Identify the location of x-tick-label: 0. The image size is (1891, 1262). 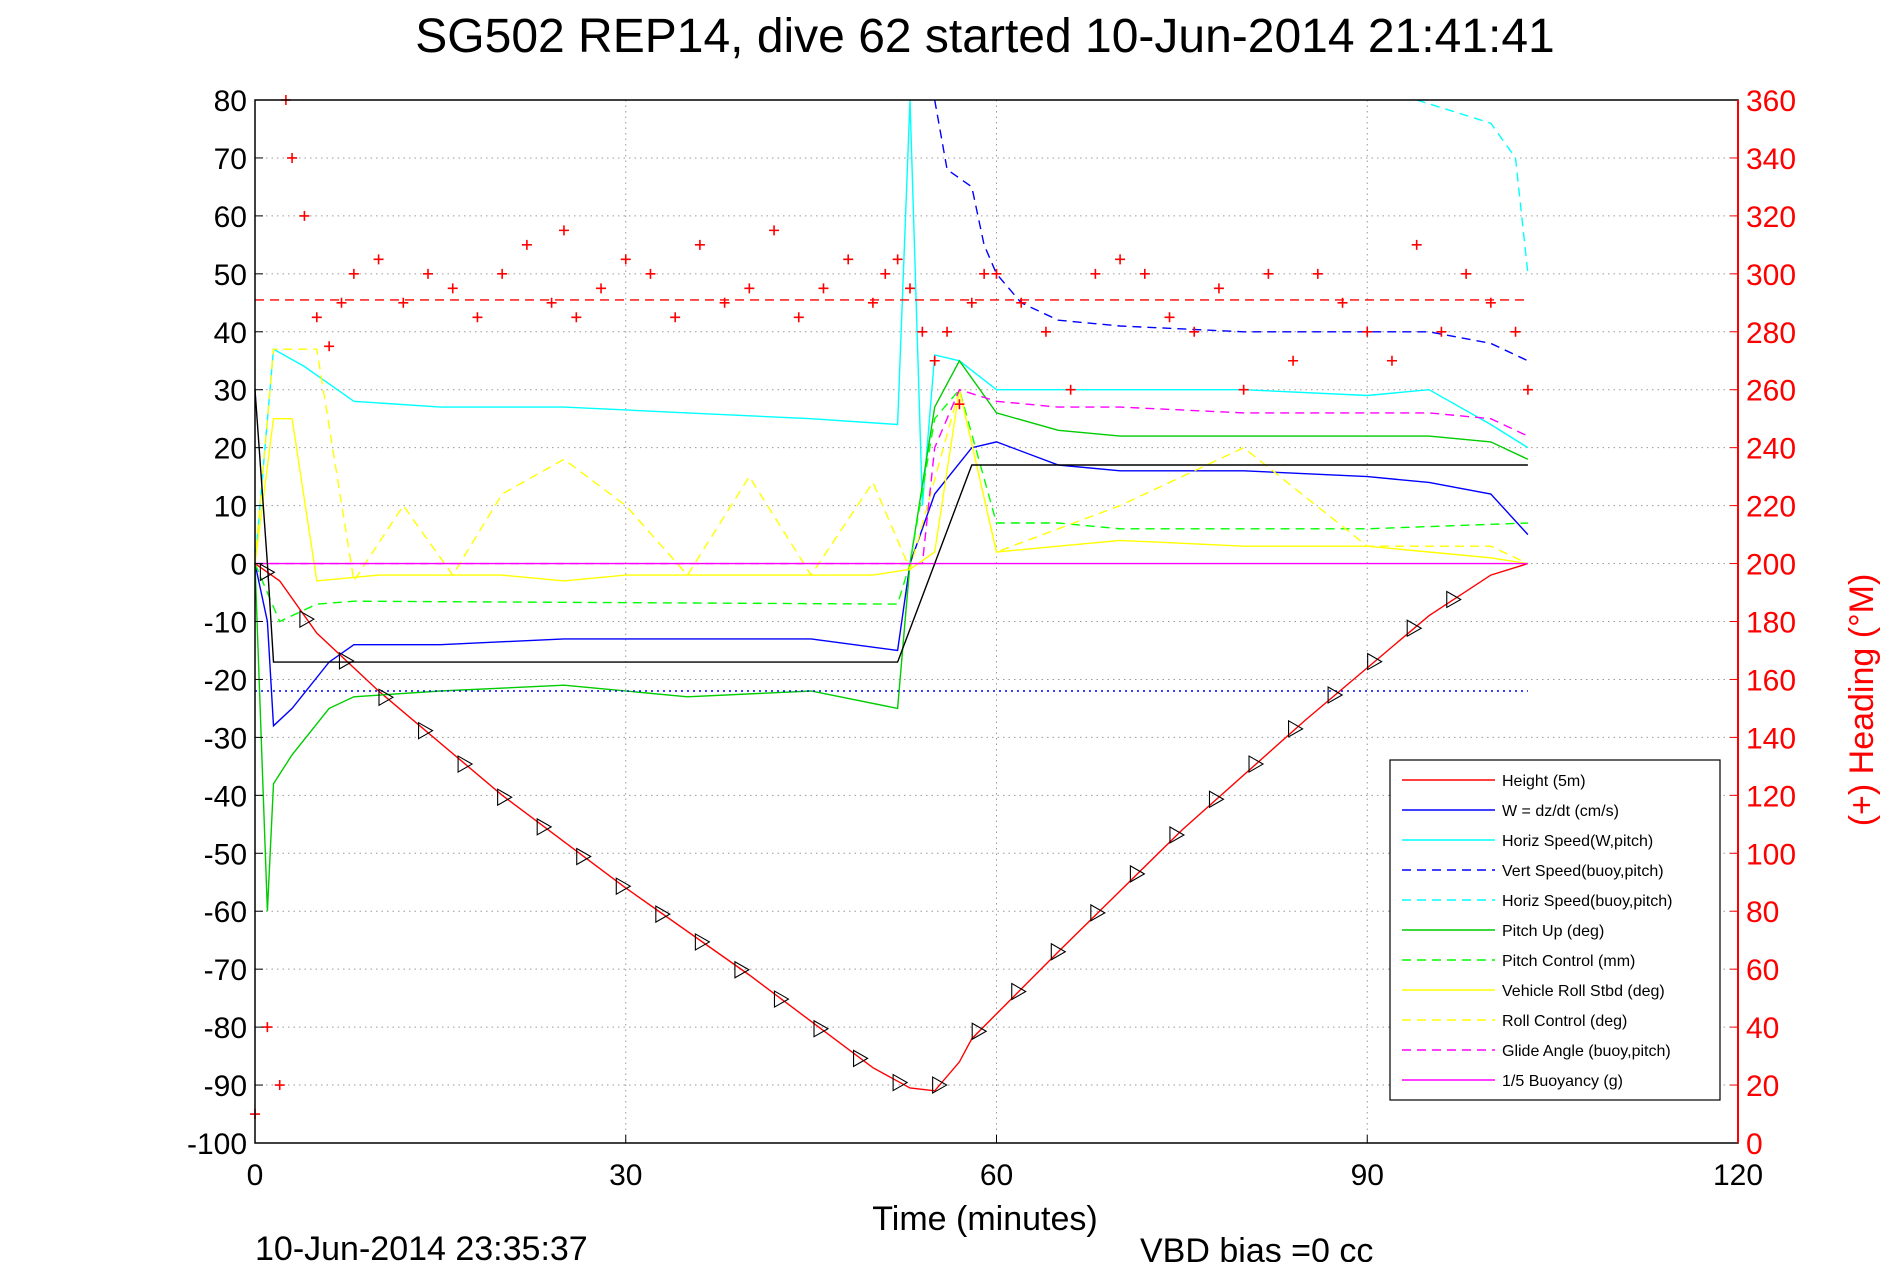
(255, 1175).